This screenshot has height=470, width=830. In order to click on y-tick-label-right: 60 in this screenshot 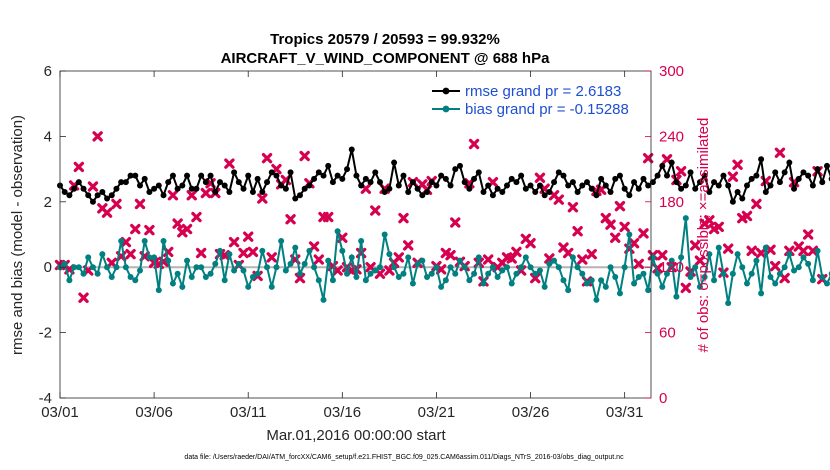, I will do `click(667, 333)`.